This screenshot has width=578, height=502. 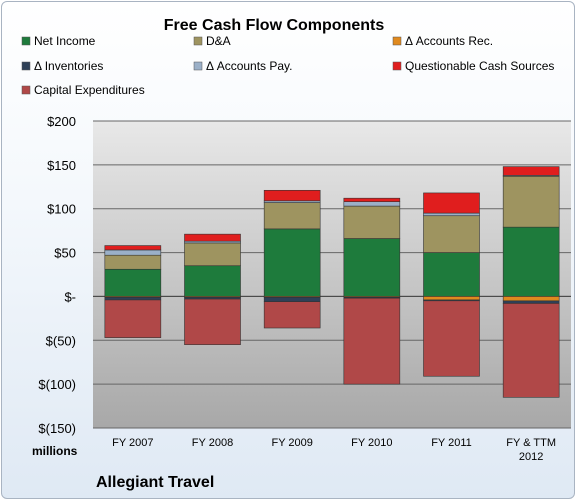 What do you see at coordinates (371, 443) in the screenshot?
I see `x-tick-label: FY 2010` at bounding box center [371, 443].